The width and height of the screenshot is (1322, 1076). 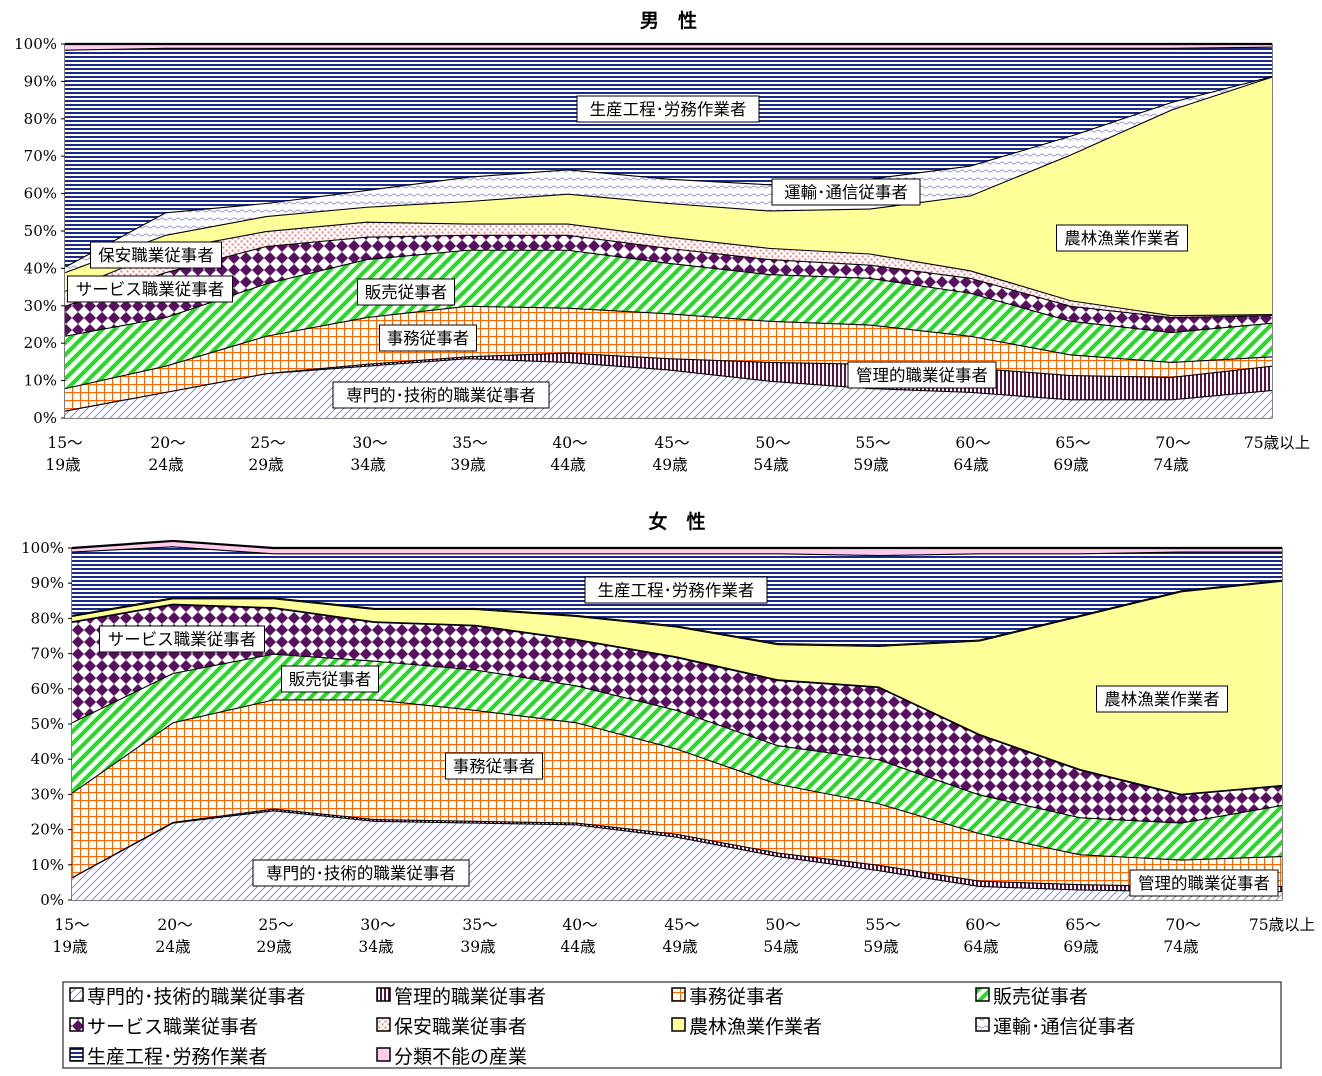 What do you see at coordinates (451, 1027) in the screenshot?
I see `legend-item: 保安職業従事者` at bounding box center [451, 1027].